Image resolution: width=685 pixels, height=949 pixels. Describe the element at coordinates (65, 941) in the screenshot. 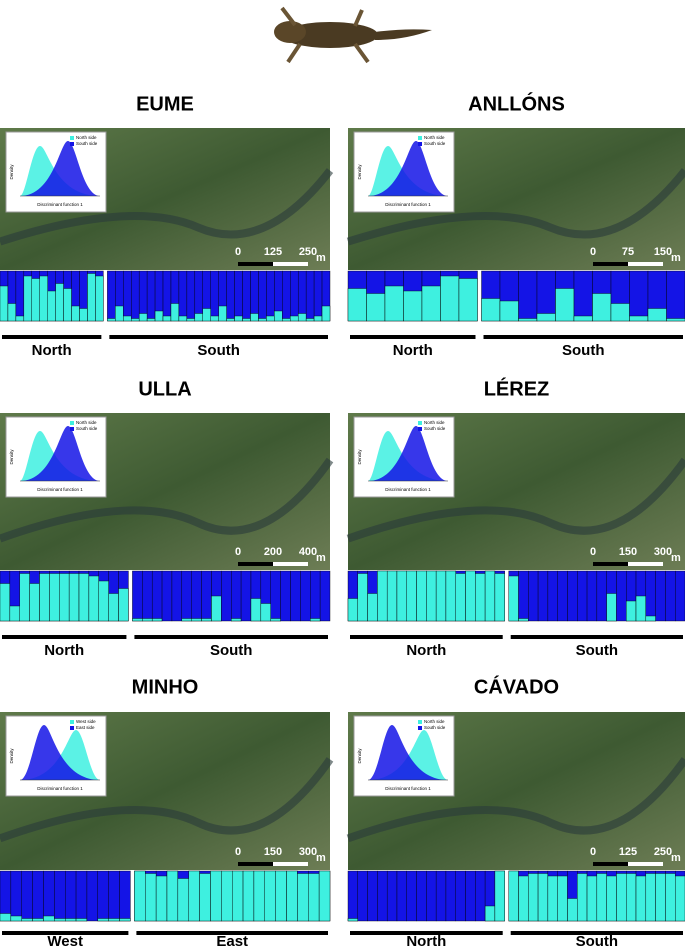

I see `group-label: West` at that location.